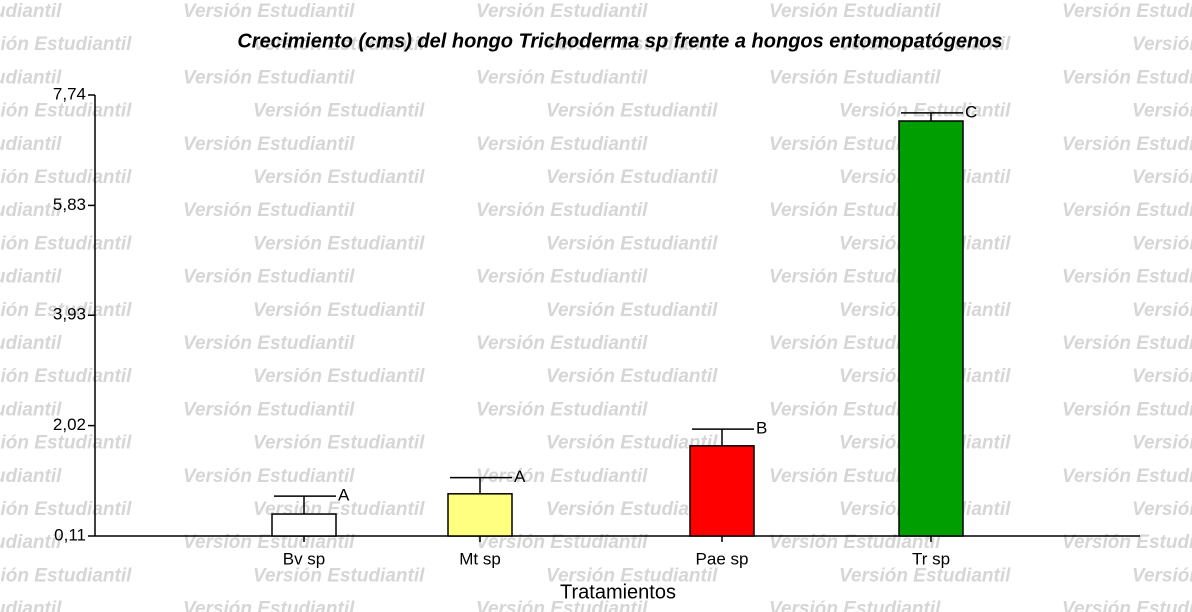 The width and height of the screenshot is (1192, 612). What do you see at coordinates (70, 534) in the screenshot?
I see `y-tick-label: 0,11` at bounding box center [70, 534].